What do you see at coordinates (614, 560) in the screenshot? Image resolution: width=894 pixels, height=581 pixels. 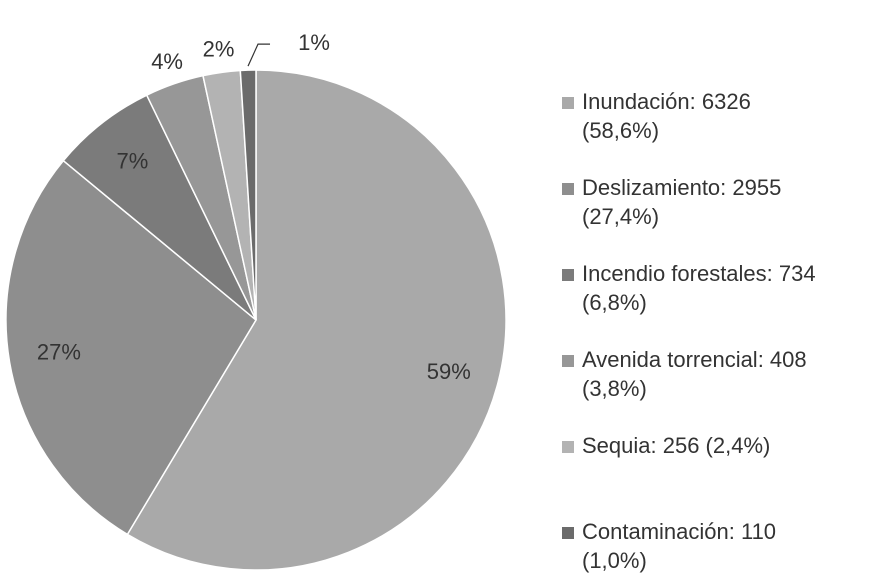 I see `legend-label: (1,0%)` at bounding box center [614, 560].